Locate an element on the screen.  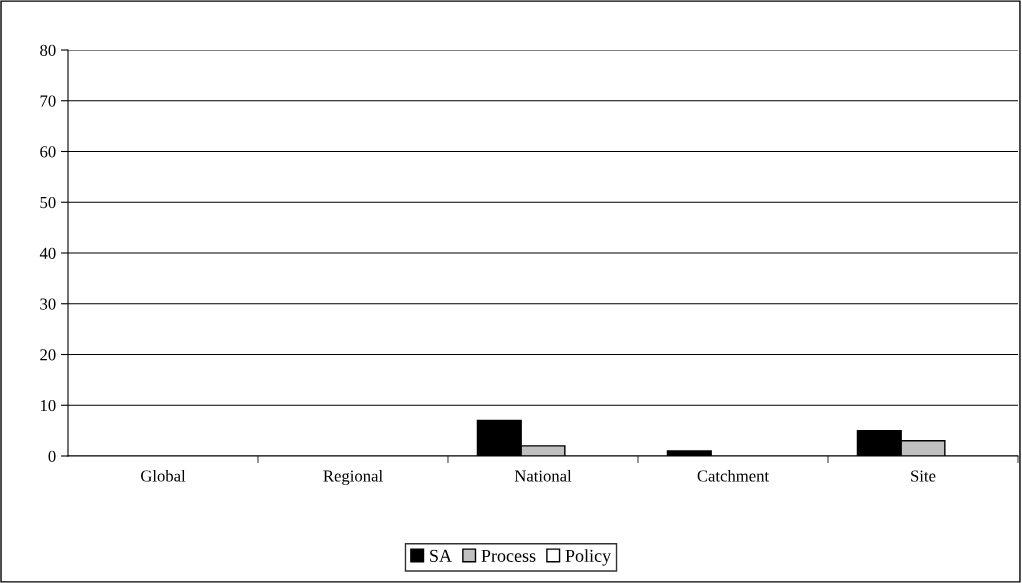
x-tick-label: Regional is located at coordinates (353, 477).